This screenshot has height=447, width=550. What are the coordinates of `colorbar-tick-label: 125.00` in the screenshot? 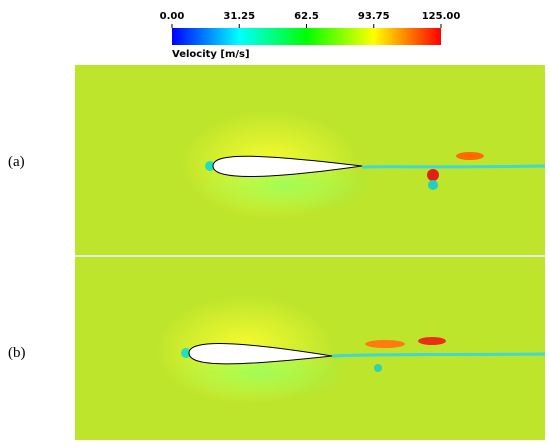 It's located at (441, 16).